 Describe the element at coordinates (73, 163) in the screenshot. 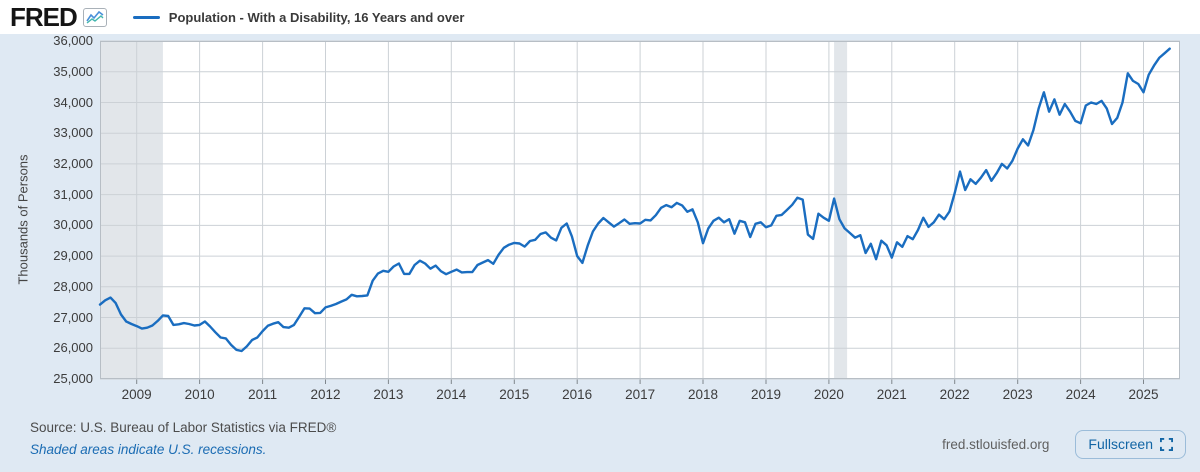

I see `y-axis-tick-label: 32,000` at that location.